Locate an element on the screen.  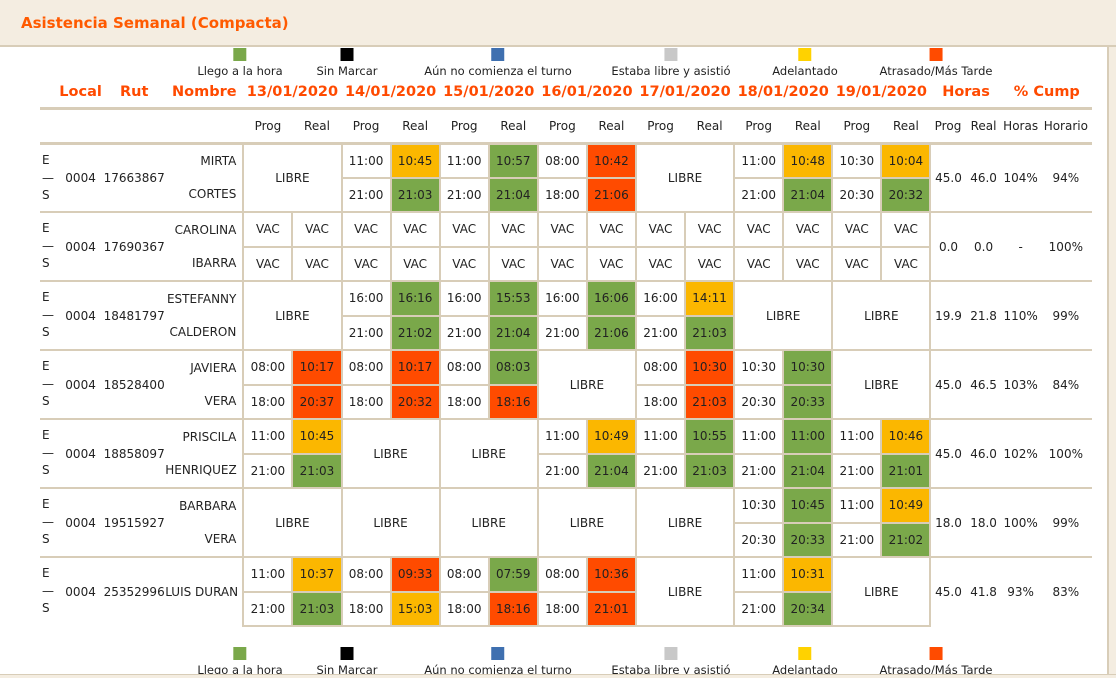
entry-real-time: 11:00 is located at coordinates (808, 436).